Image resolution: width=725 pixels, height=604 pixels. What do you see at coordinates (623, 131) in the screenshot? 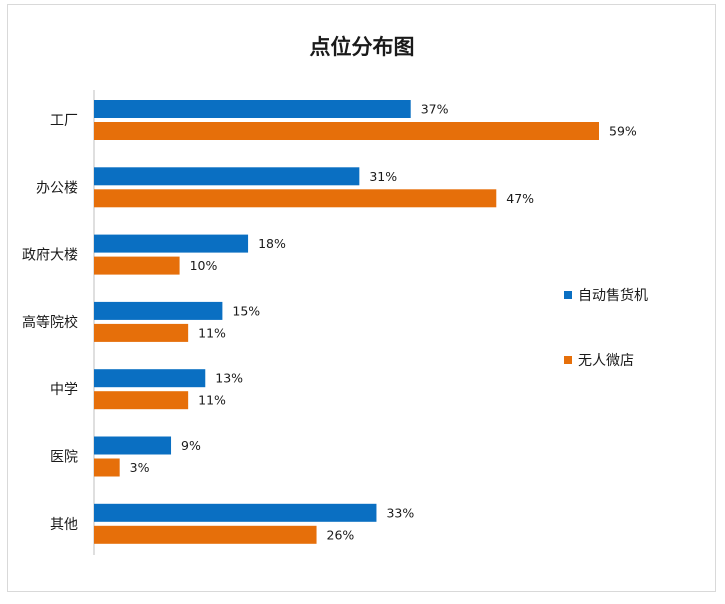
I see `data-label: 59%` at bounding box center [623, 131].